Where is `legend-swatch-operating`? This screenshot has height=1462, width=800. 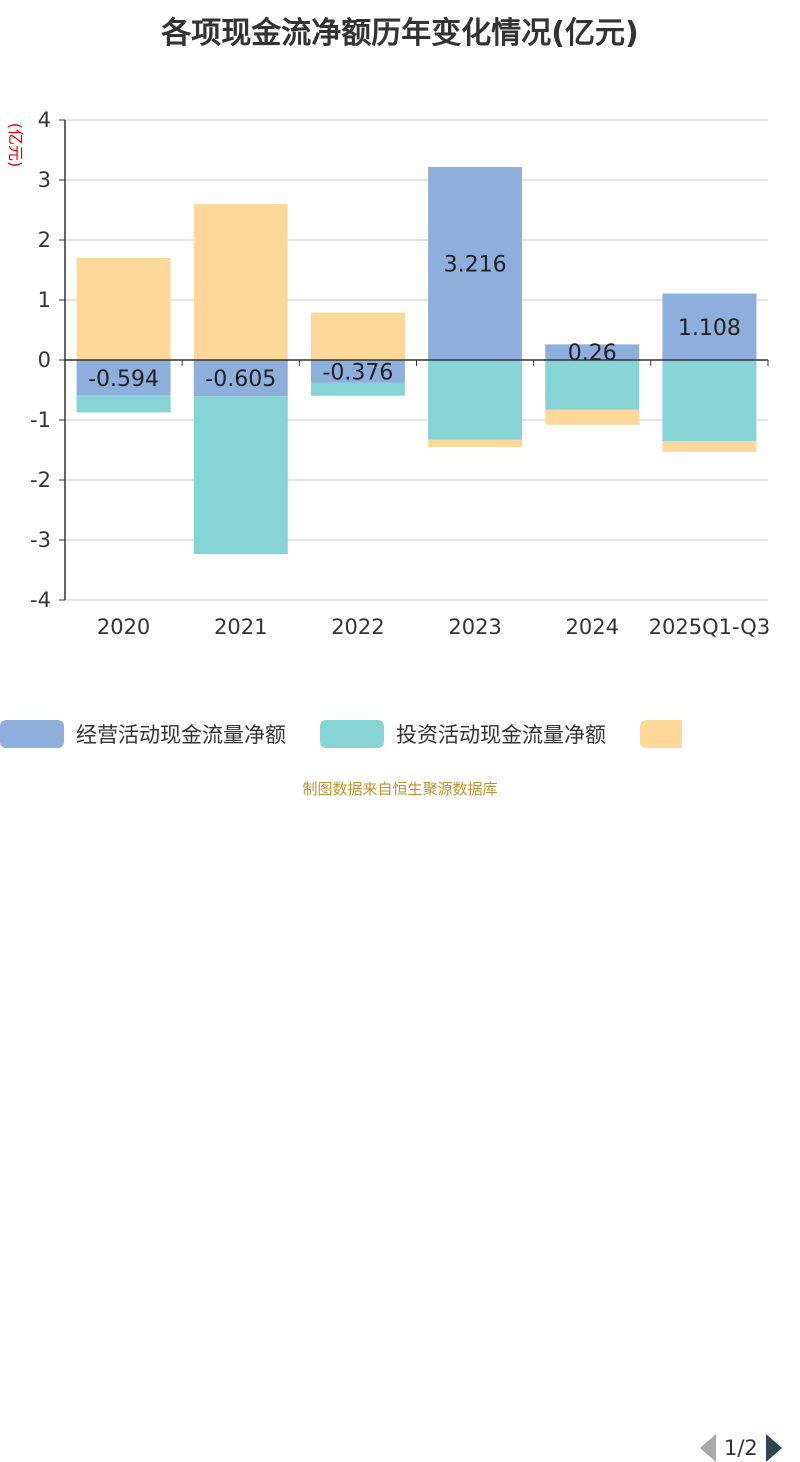
legend-swatch-operating is located at coordinates (32, 734).